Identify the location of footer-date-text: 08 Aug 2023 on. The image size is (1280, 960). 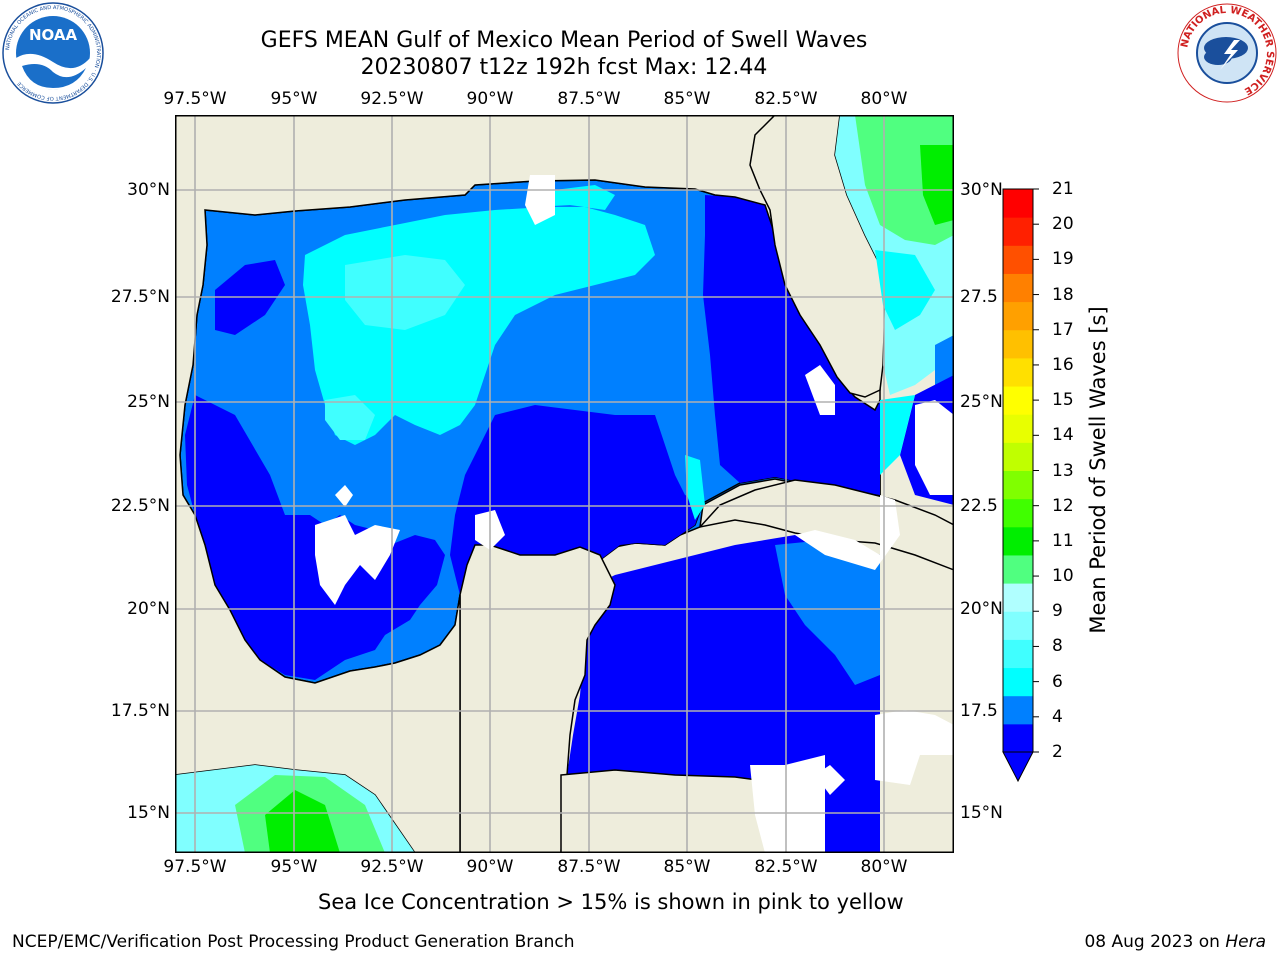
(1155, 942).